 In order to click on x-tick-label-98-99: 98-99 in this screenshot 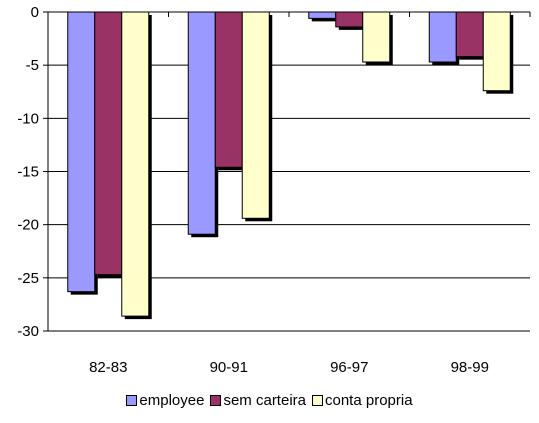, I will do `click(470, 367)`.